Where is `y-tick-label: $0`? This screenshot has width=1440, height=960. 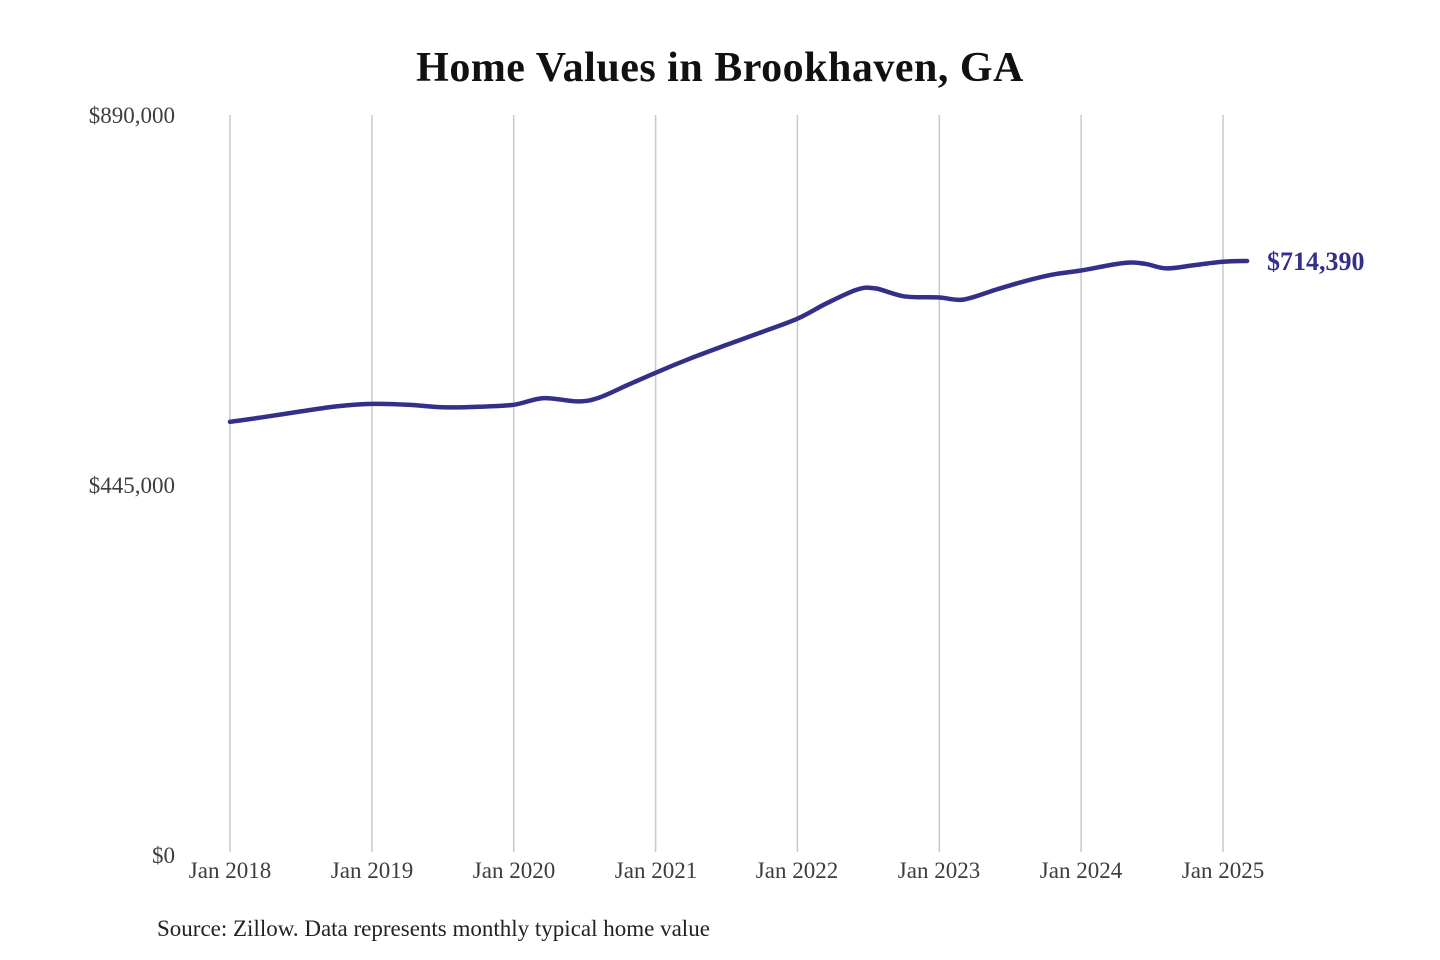 y-tick-label: $0 is located at coordinates (163, 855).